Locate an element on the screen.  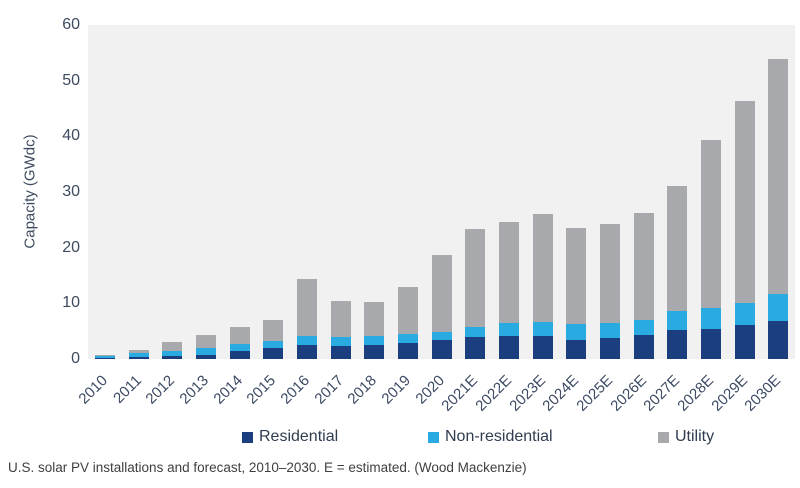
legend-item-utility: Utility is located at coordinates (686, 437).